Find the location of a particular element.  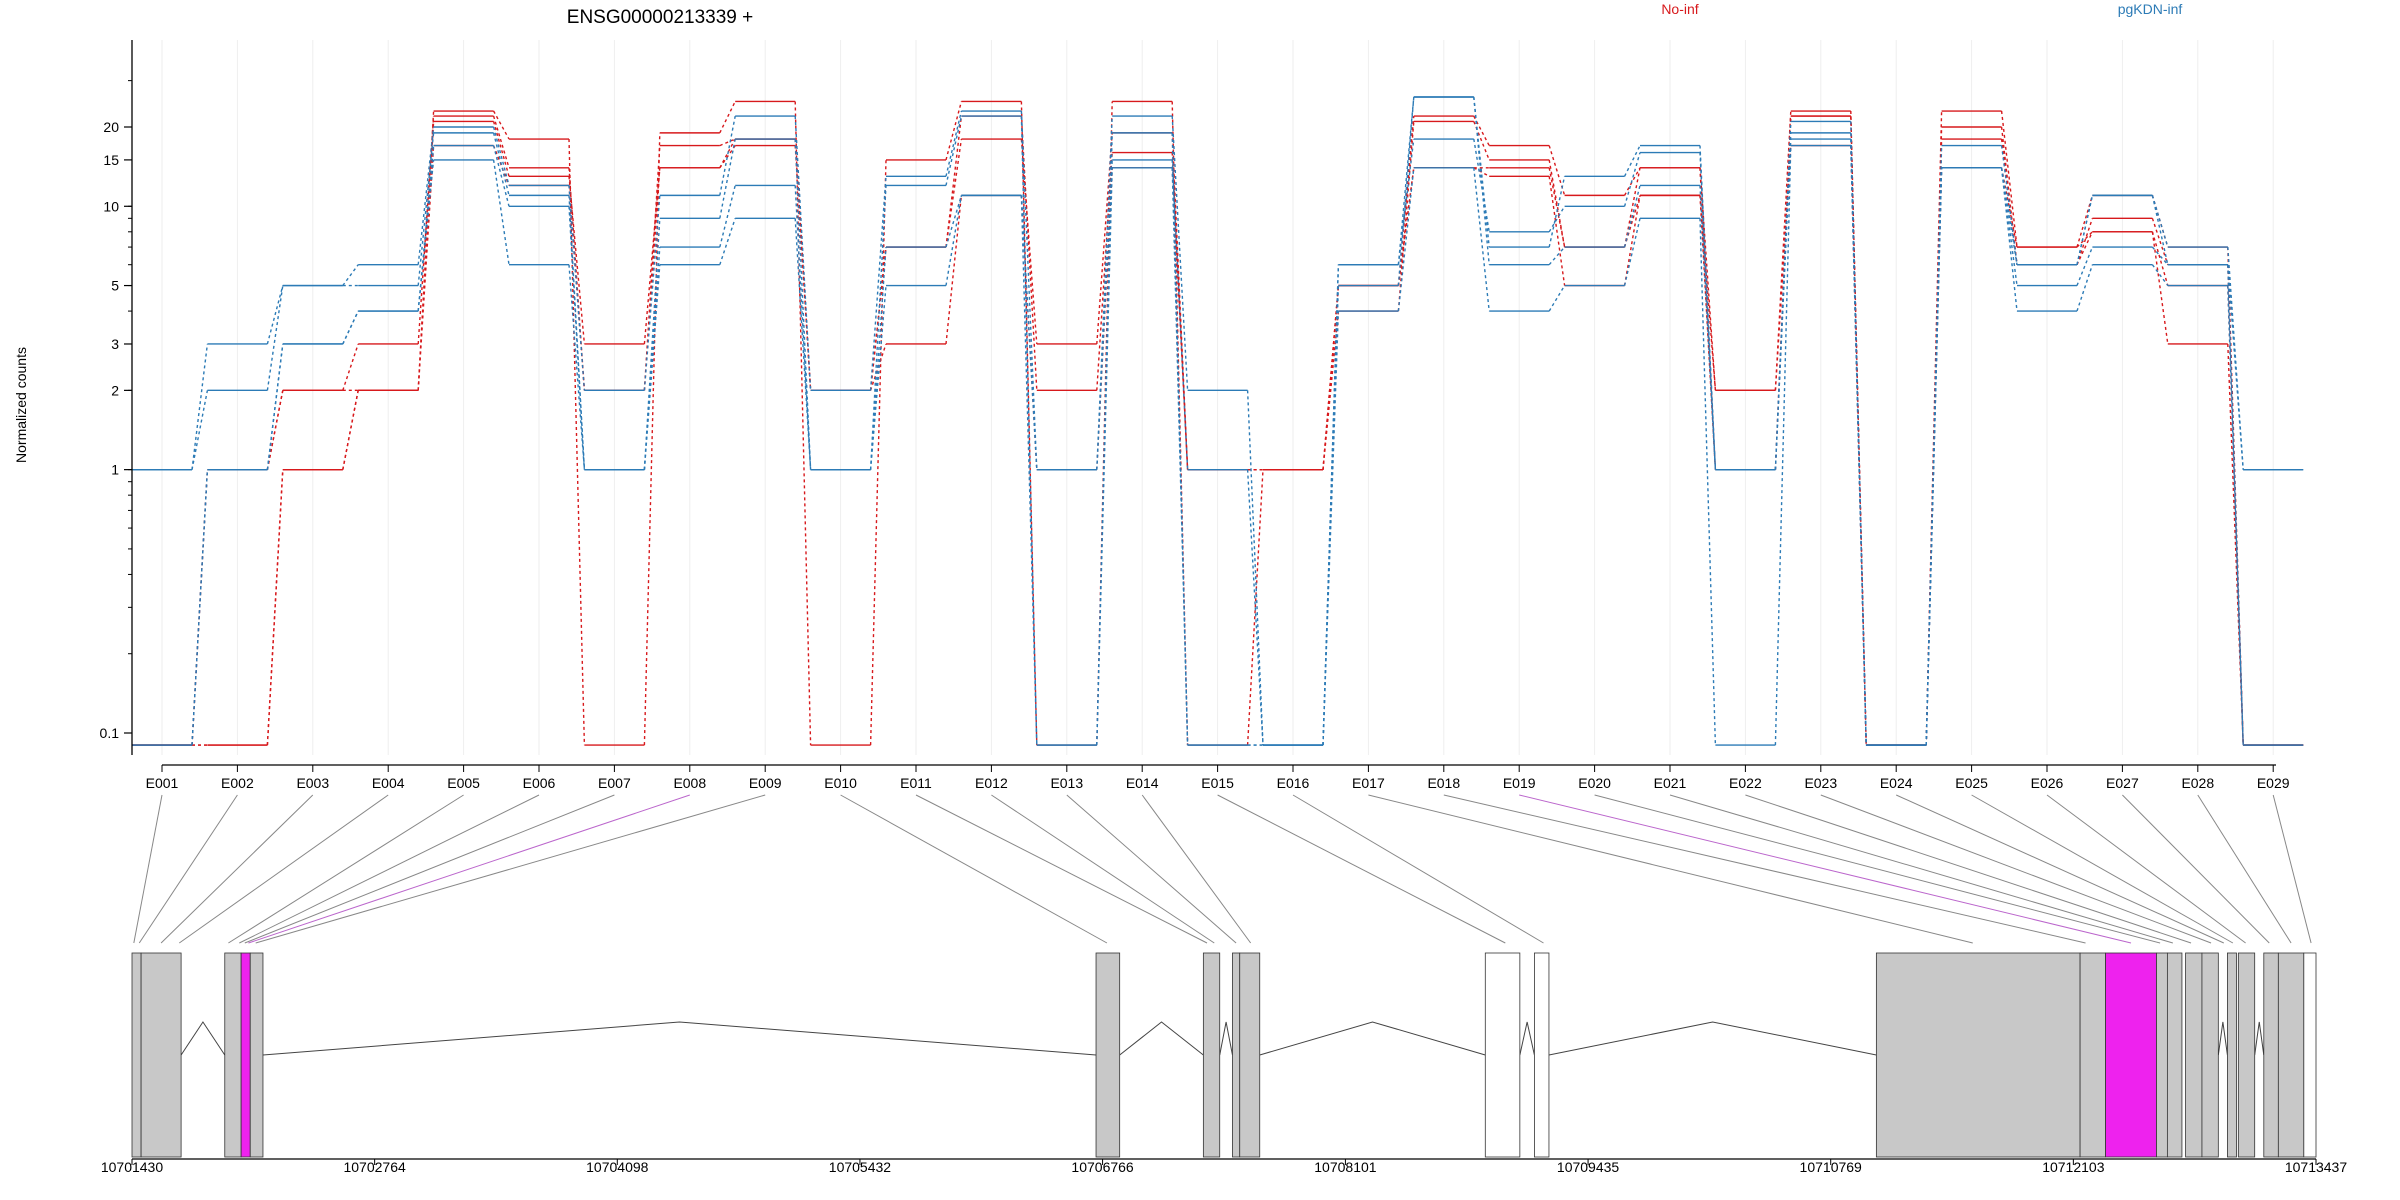

x-tick-label-e027: E027 is located at coordinates (2122, 783).